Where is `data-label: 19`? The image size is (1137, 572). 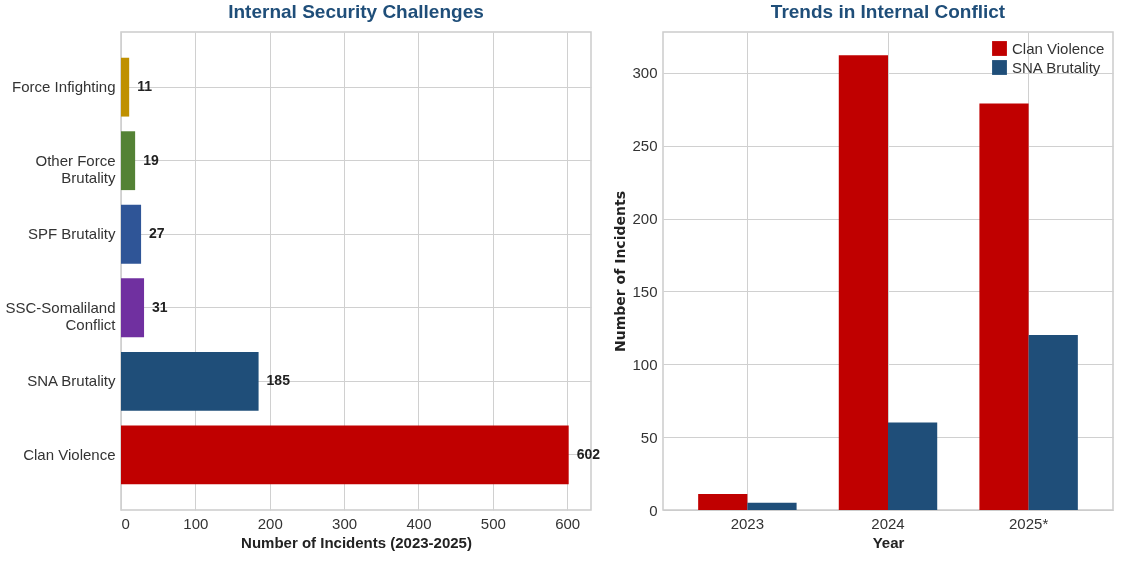
data-label: 19 is located at coordinates (151, 159).